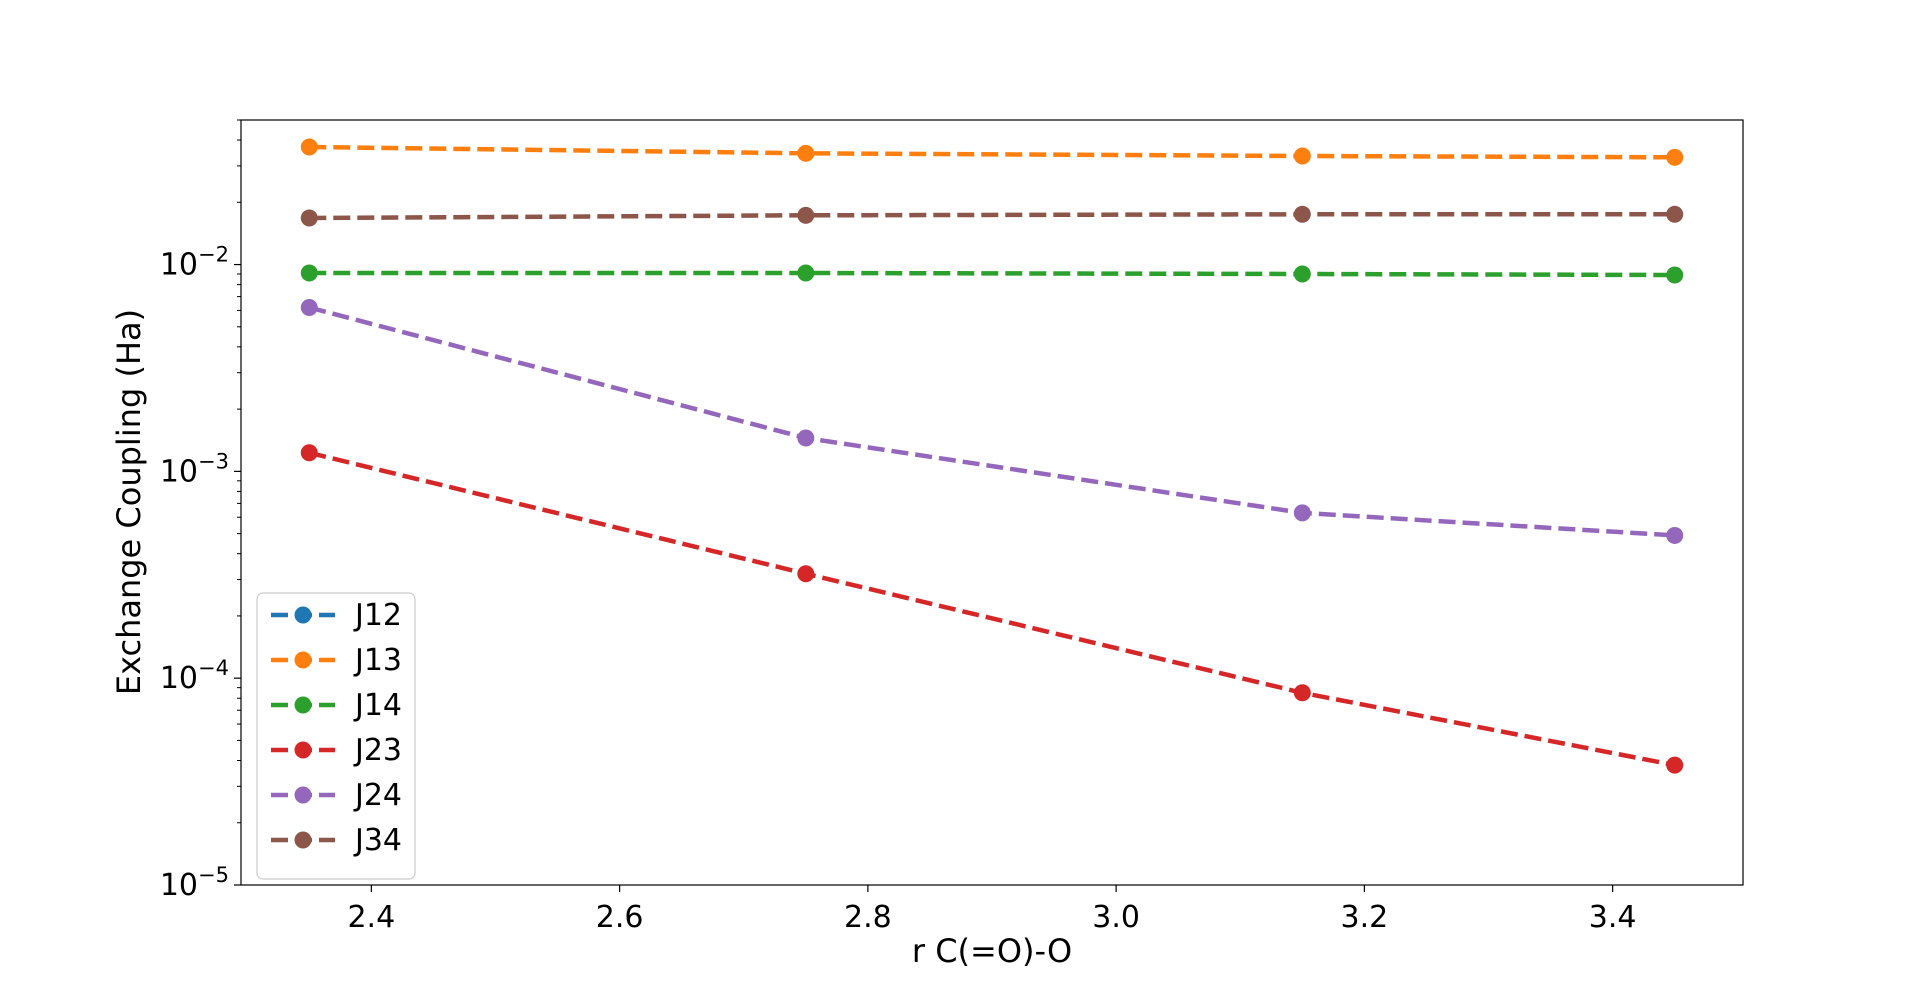 This screenshot has height=986, width=1920. I want to click on legend-marker-j14, so click(303, 705).